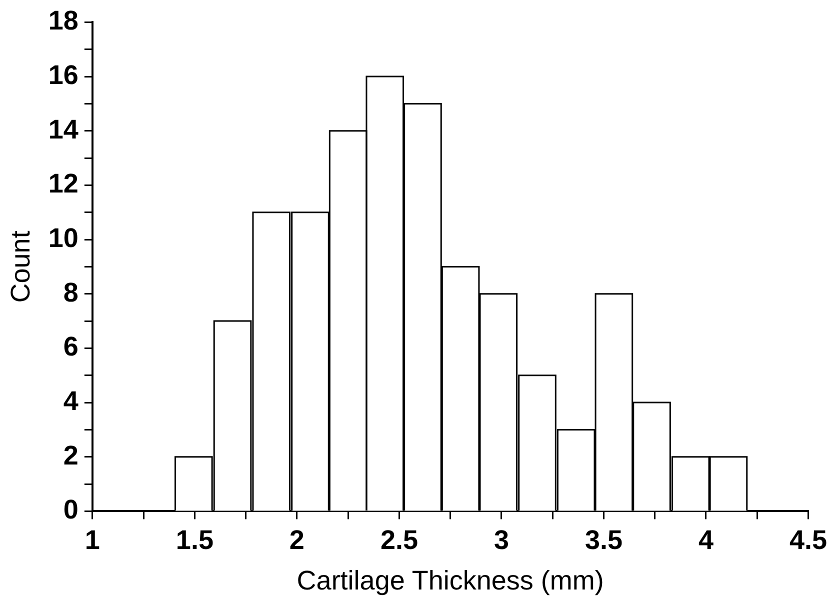 This screenshot has width=833, height=606. What do you see at coordinates (70, 347) in the screenshot?
I see `y-tick-label: 6` at bounding box center [70, 347].